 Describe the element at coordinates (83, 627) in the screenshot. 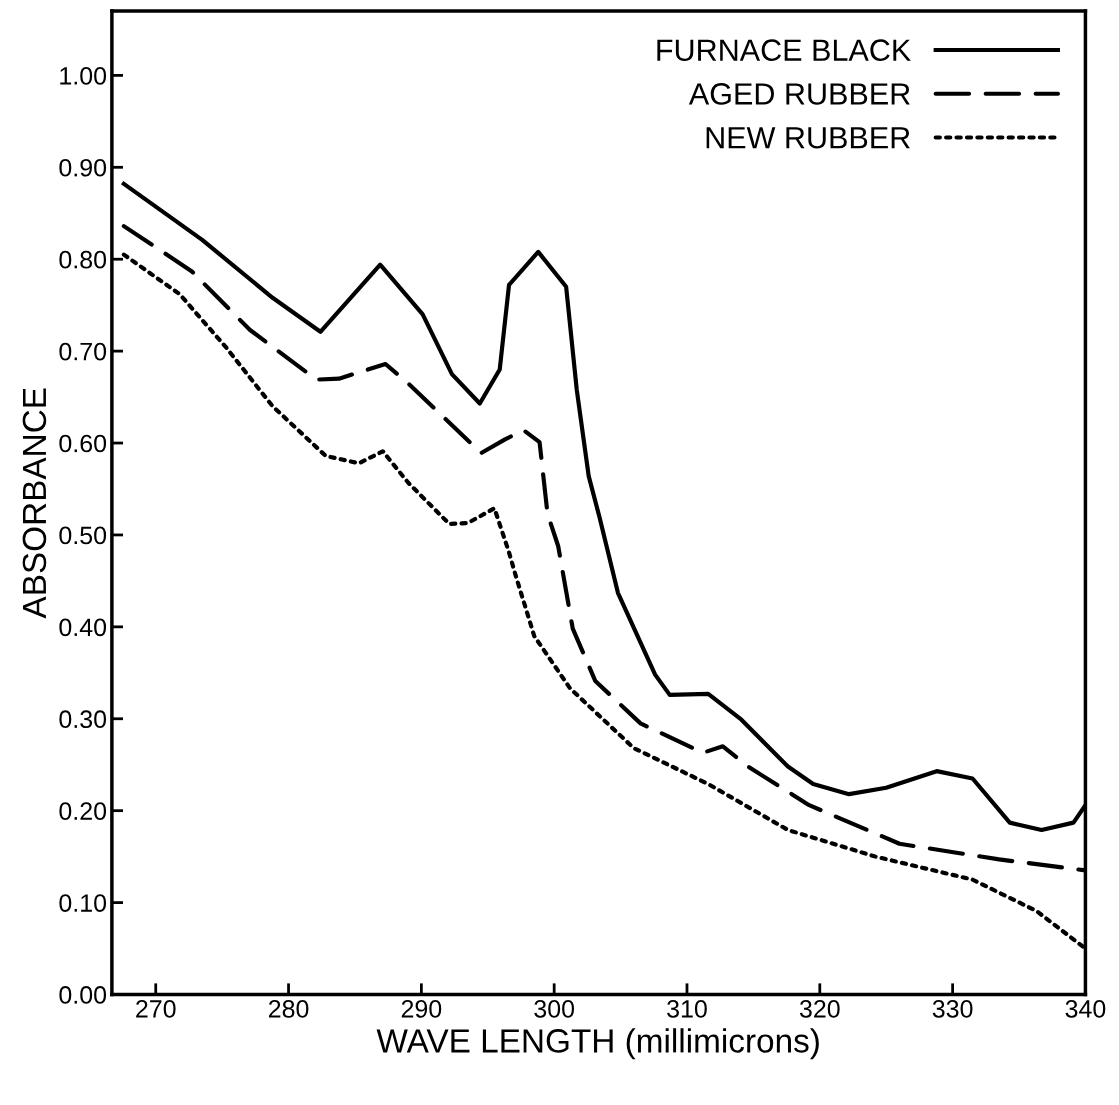

I see `y-tick-label: 0.40` at that location.